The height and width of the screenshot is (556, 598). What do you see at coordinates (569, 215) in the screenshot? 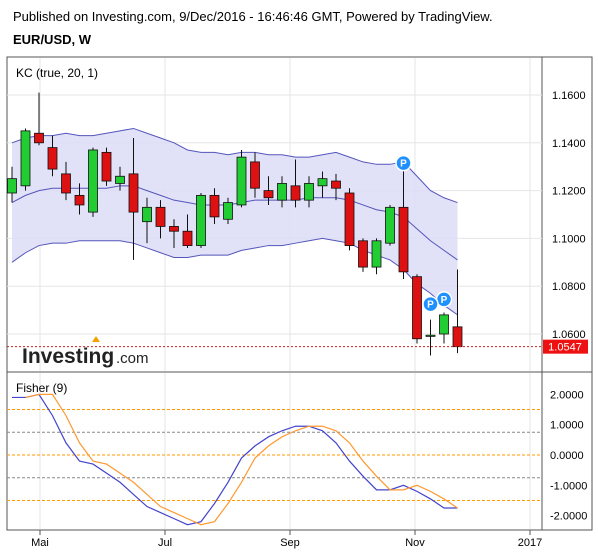
I see `price-axis: 1.1600 1.1400 1.1200 1.1000 1.0800 1.0600` at bounding box center [569, 215].